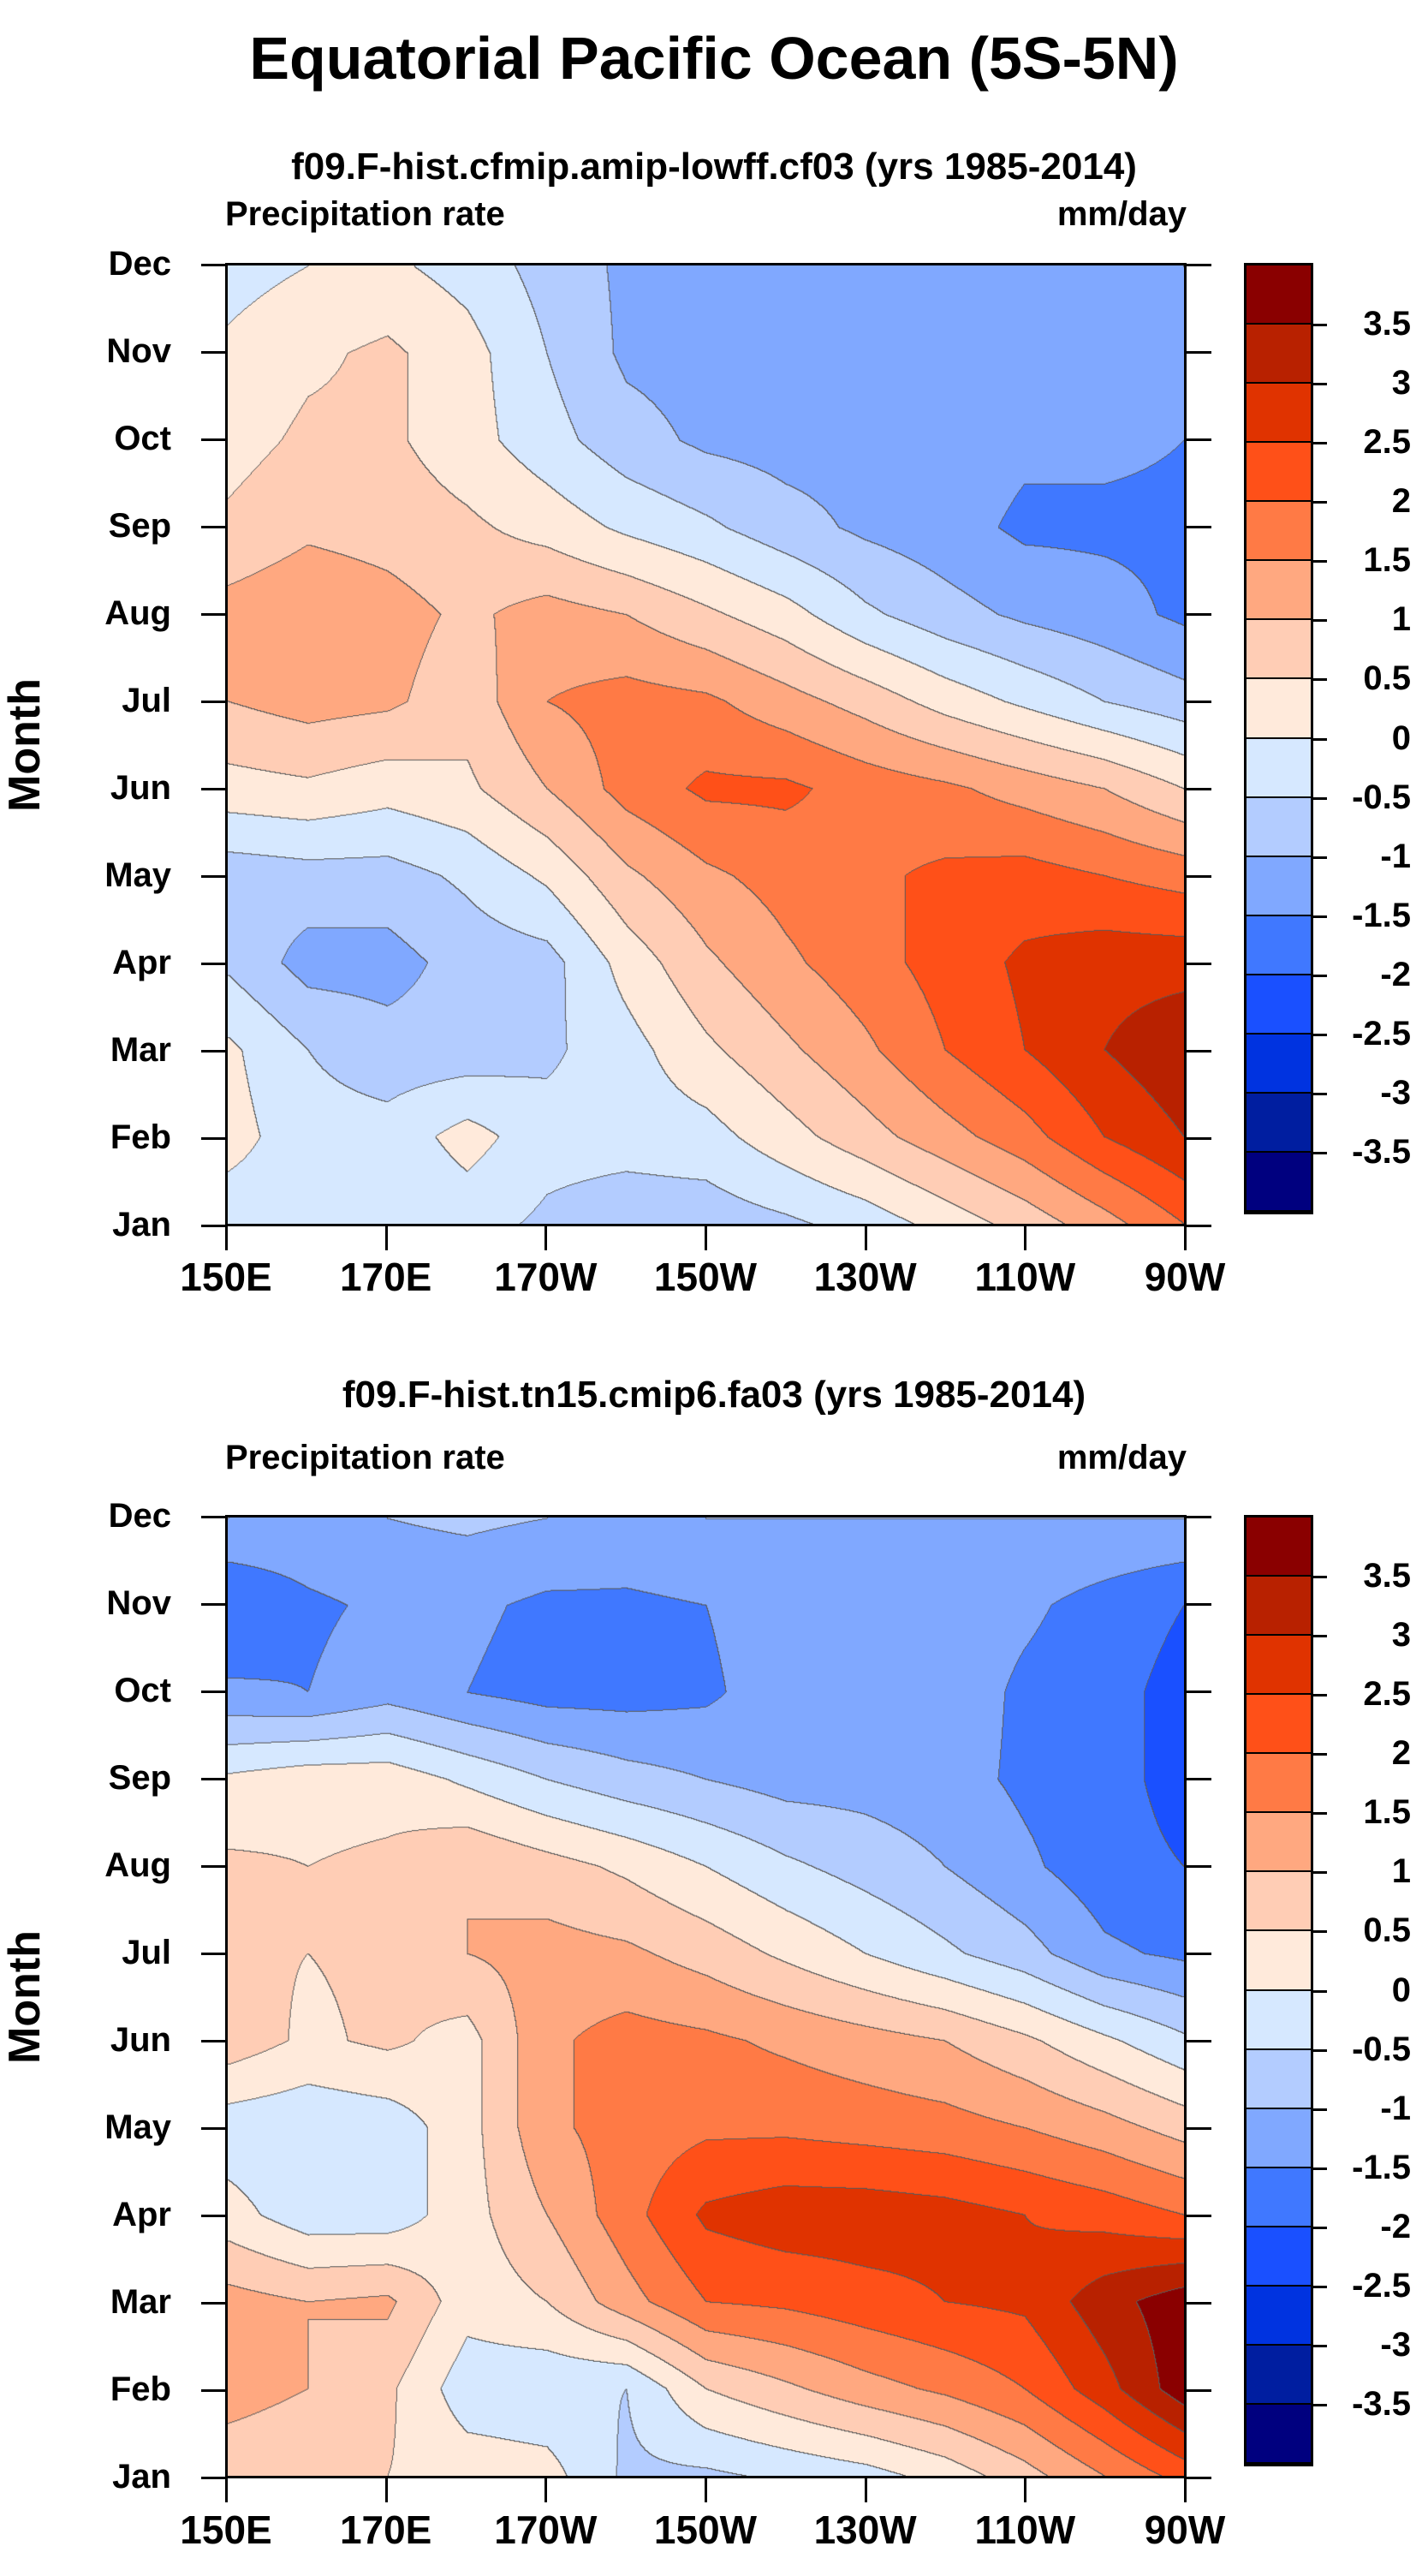 Image resolution: width=1428 pixels, height=2576 pixels. What do you see at coordinates (1401, 1990) in the screenshot?
I see `colorbar-label: 0` at bounding box center [1401, 1990].